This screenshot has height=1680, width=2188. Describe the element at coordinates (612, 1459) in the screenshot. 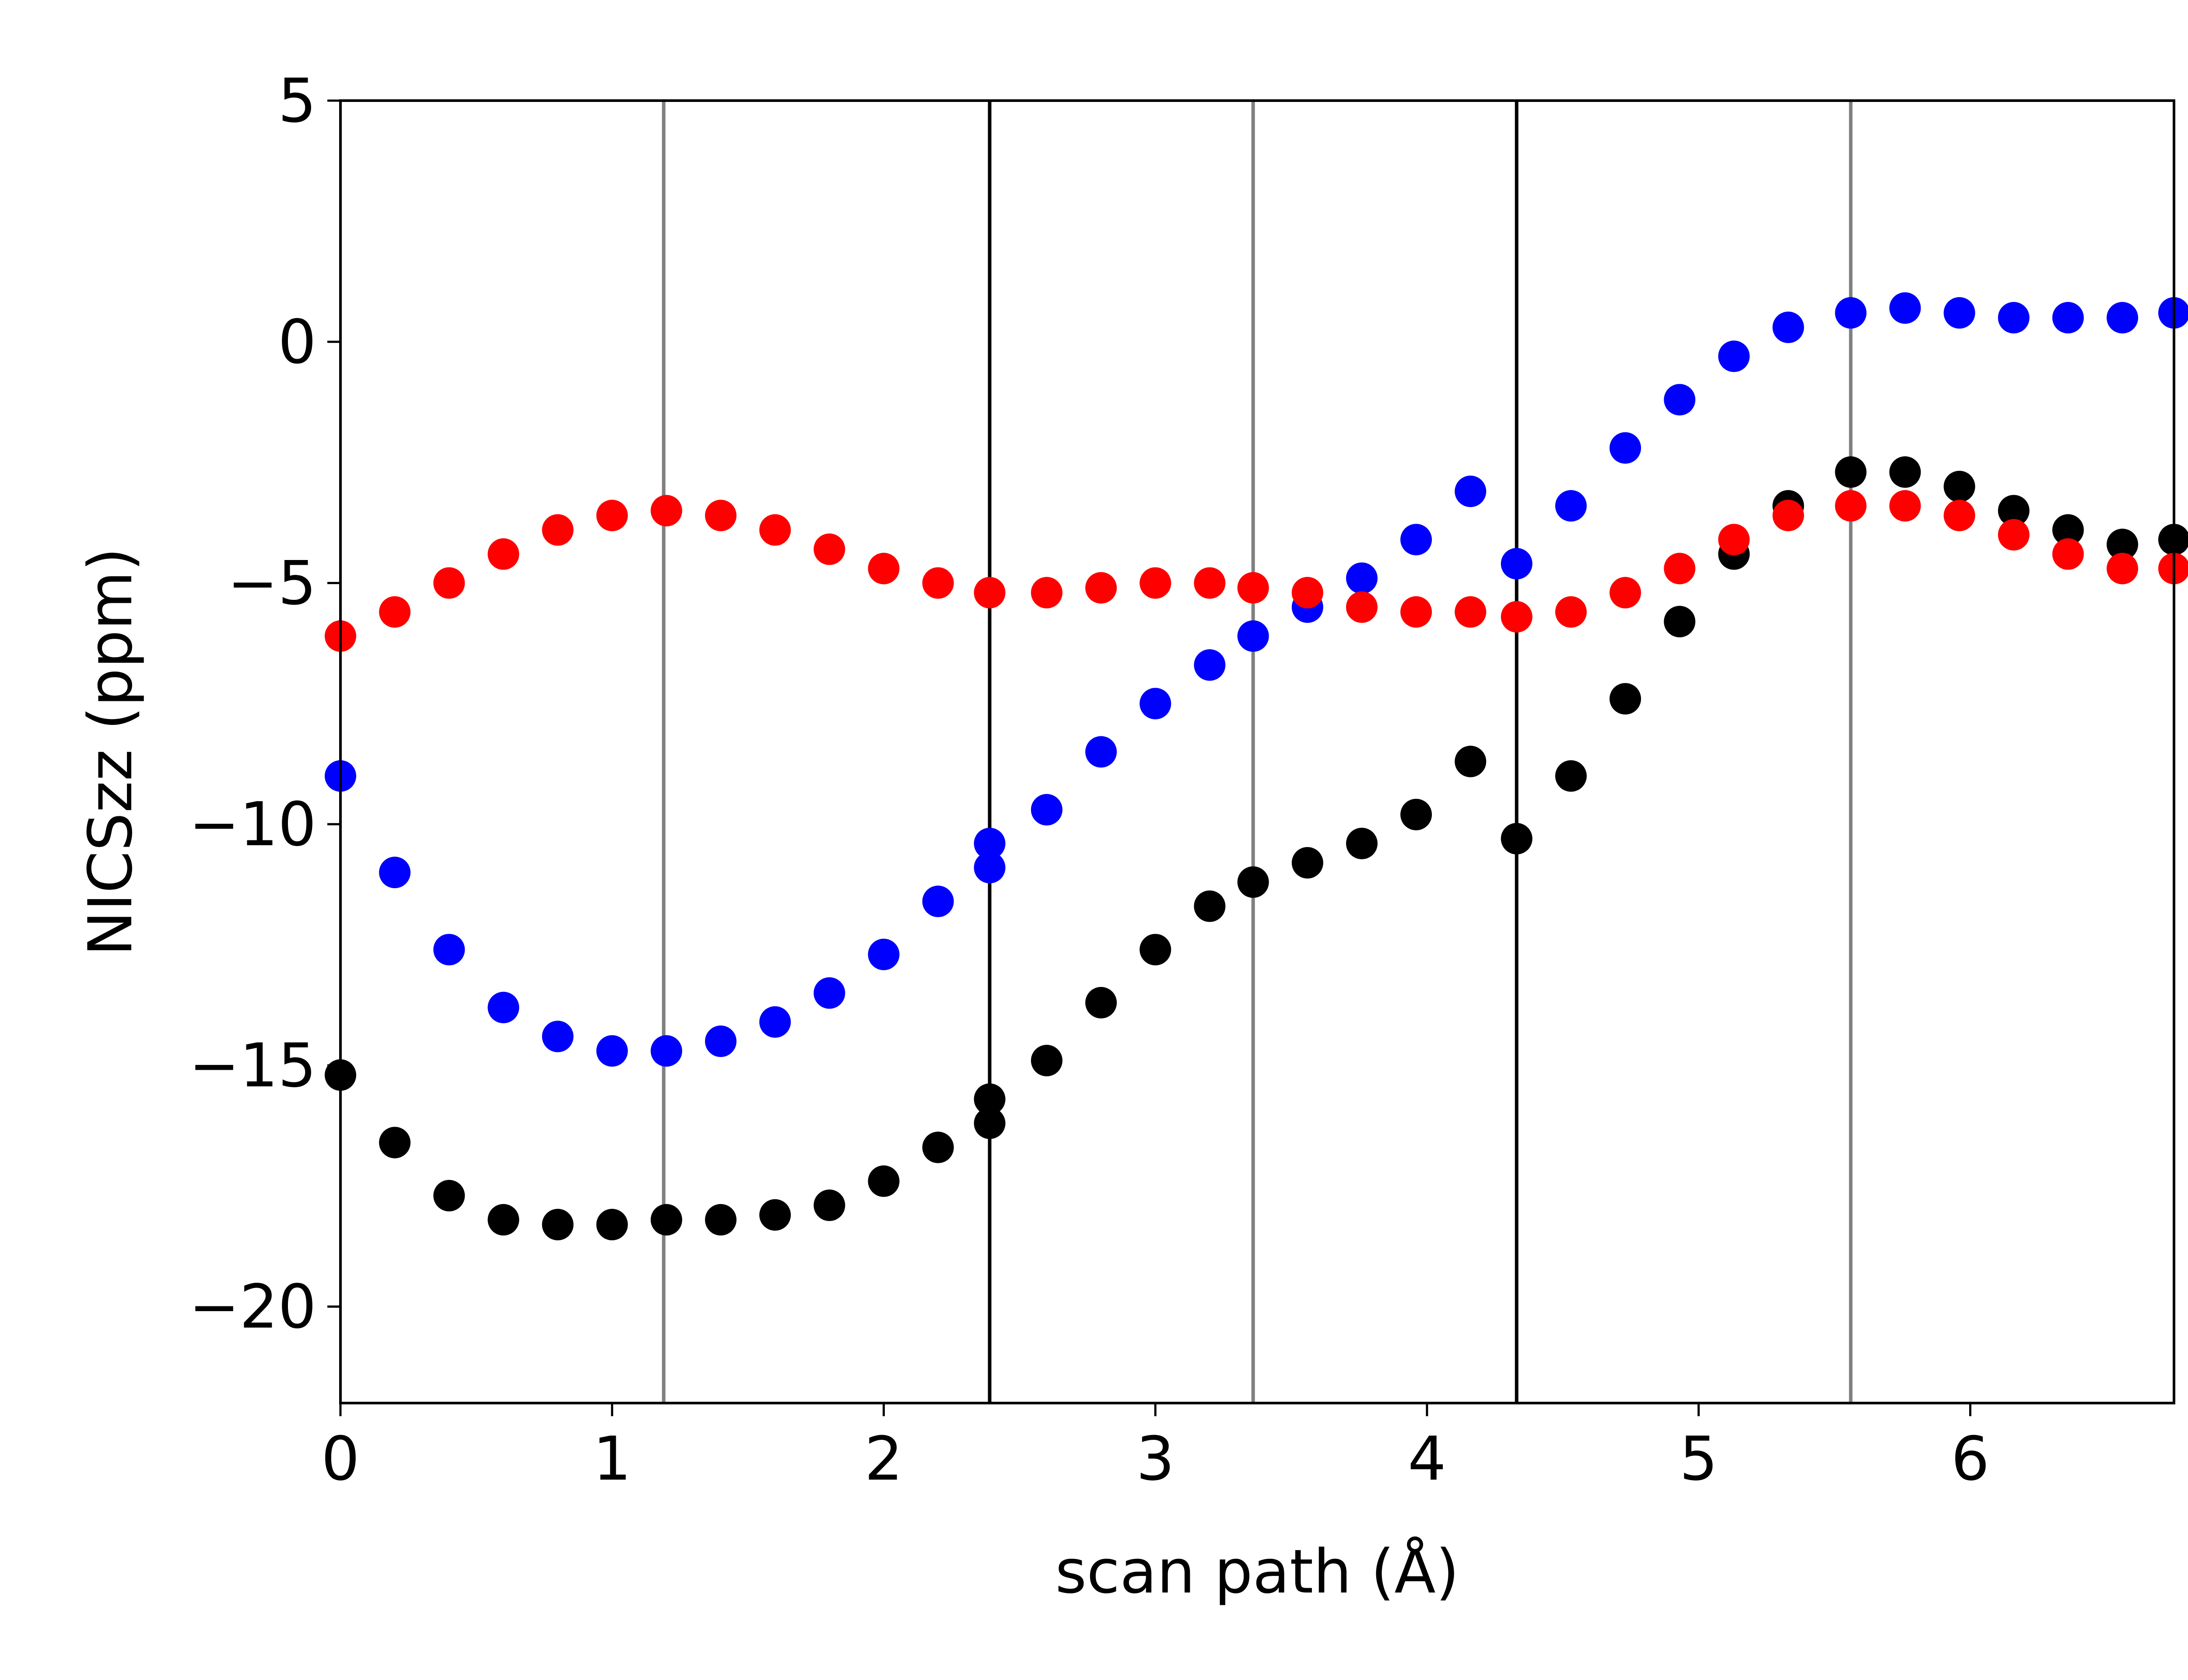

I see `x-tick-label: 1` at that location.